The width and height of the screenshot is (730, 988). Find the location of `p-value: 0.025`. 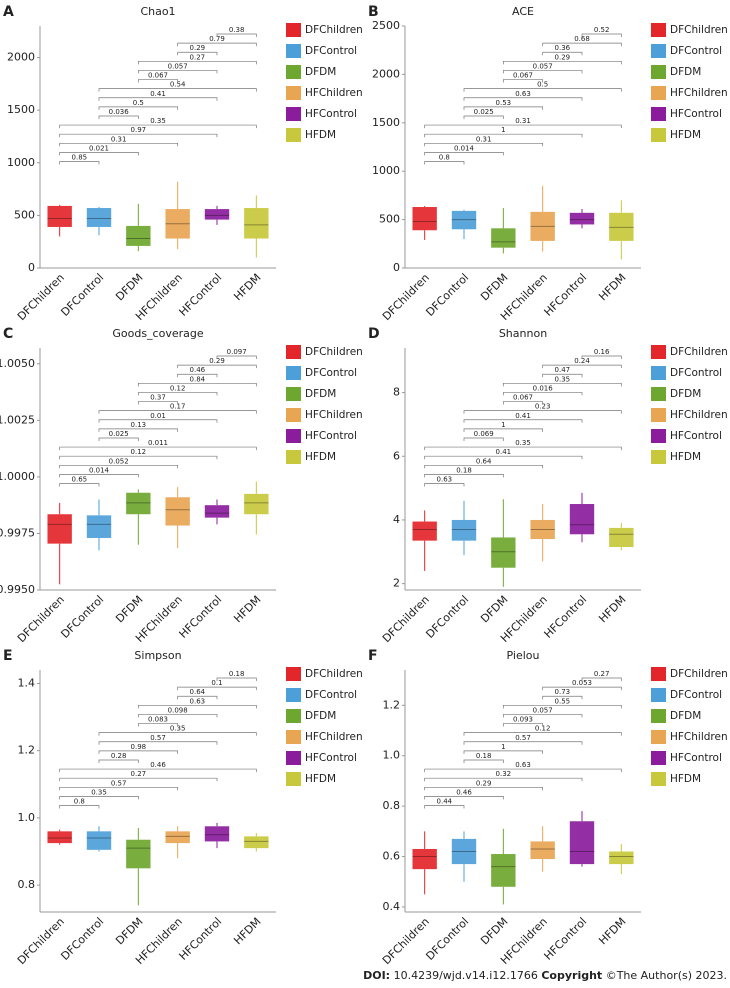

p-value: 0.025 is located at coordinates (119, 434).